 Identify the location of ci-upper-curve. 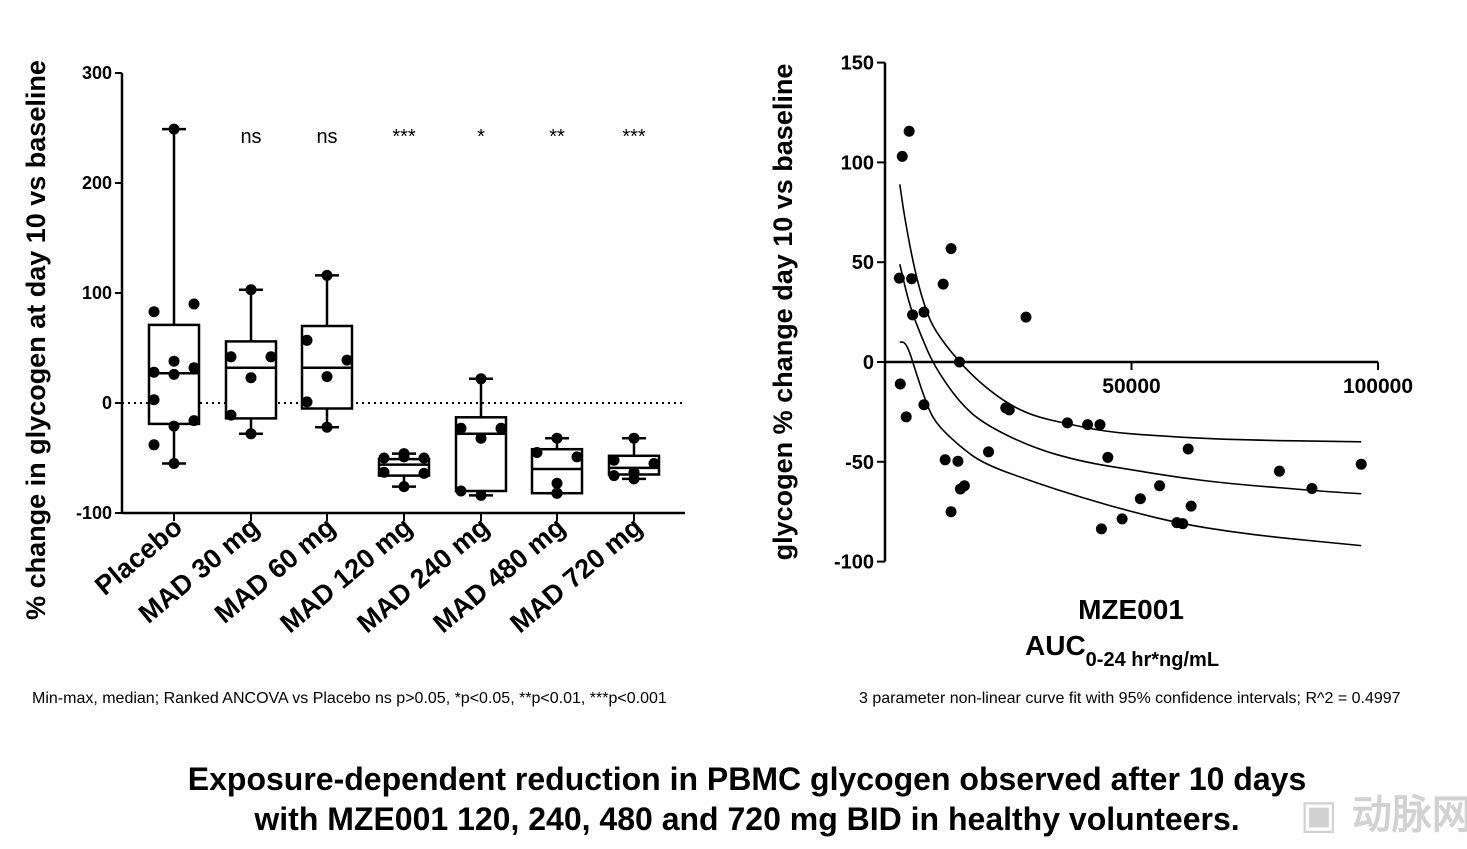
(1130, 313).